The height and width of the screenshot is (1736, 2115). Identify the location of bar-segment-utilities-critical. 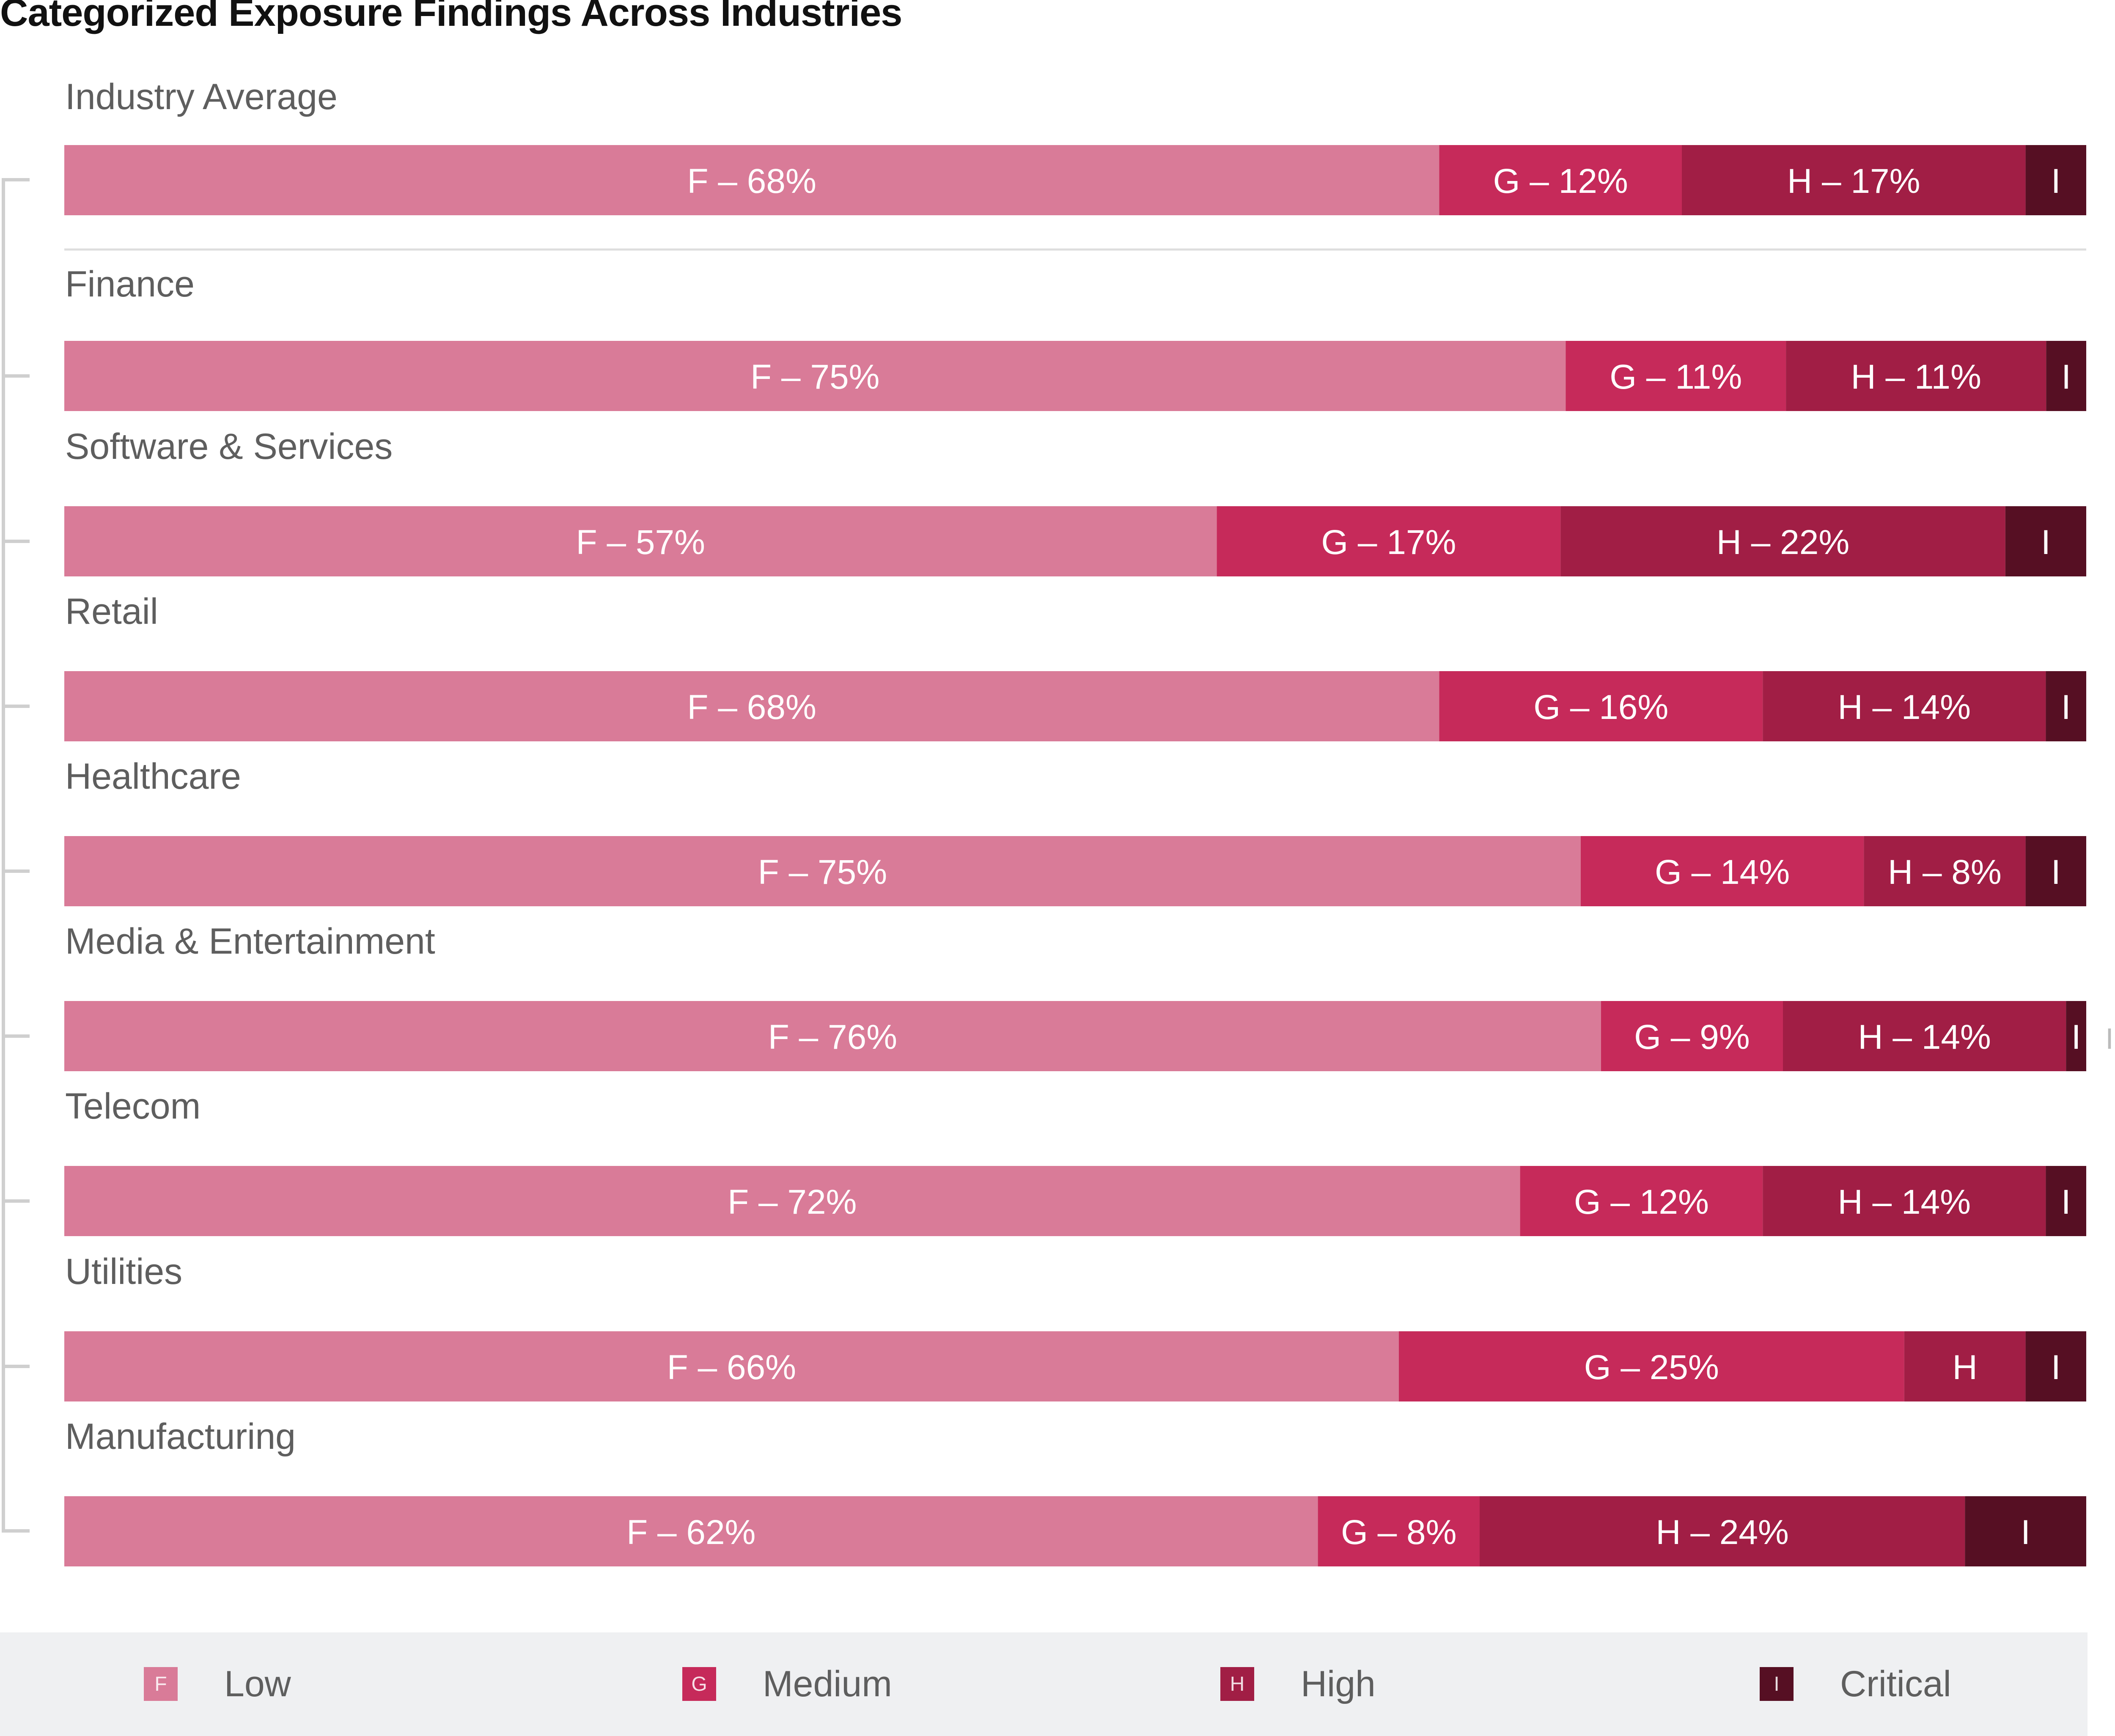
(2055, 1366).